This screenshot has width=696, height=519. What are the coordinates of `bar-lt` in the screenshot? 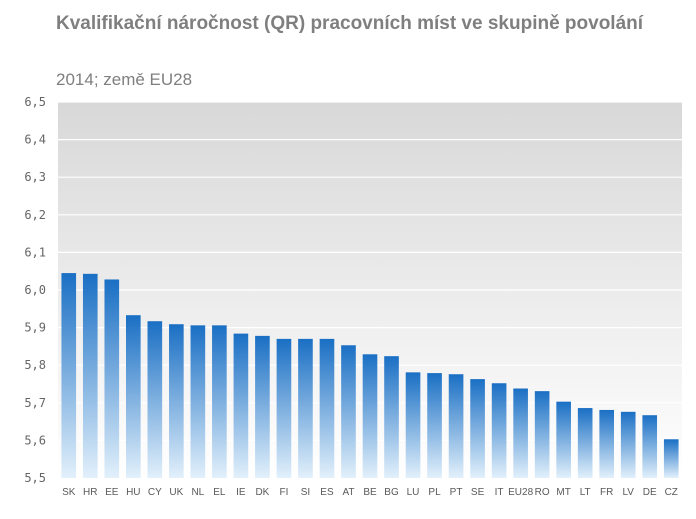 It's located at (585, 443).